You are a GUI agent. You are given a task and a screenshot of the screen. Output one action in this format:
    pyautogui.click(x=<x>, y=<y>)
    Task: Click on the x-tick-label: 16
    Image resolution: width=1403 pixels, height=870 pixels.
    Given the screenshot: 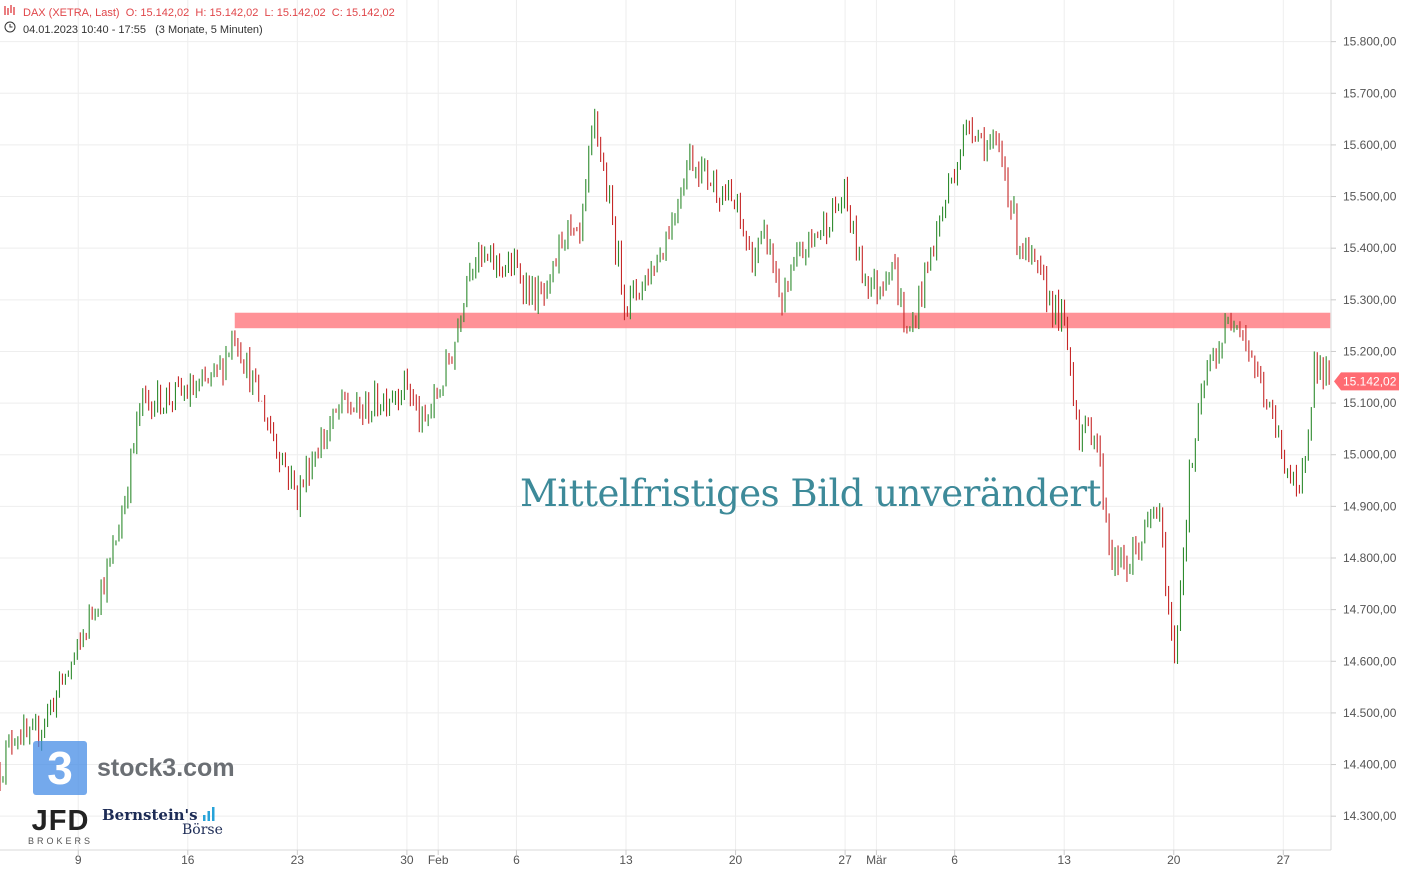 What is the action you would take?
    pyautogui.click(x=188, y=860)
    